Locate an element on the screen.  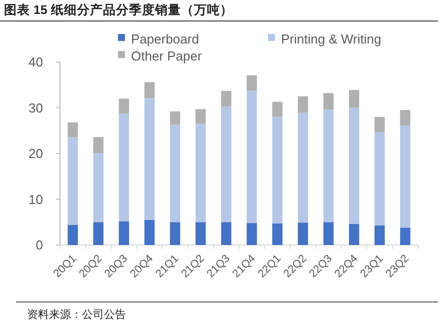
chart-title: 图表 15 纸细分产品分季度销量（万吨） is located at coordinates (118, 9).